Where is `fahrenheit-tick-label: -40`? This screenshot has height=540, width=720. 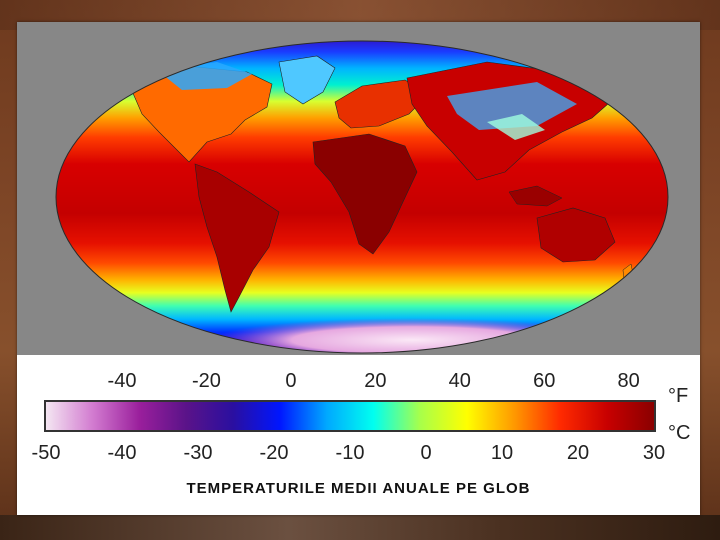
fahrenheit-tick-label: -40 is located at coordinates (122, 381).